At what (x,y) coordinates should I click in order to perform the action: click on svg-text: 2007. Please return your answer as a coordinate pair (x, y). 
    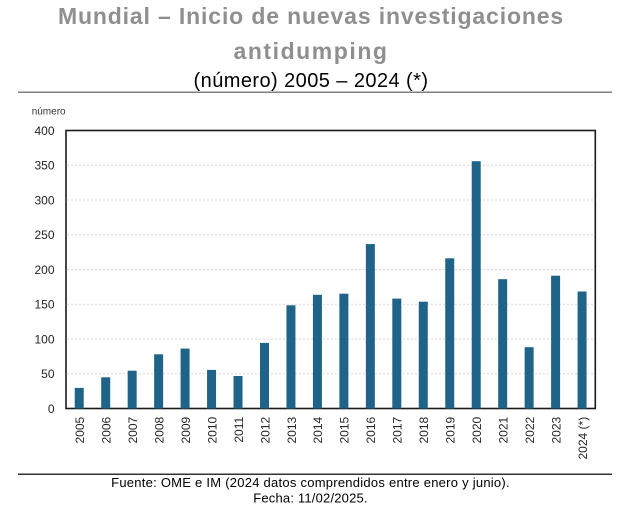
    Looking at the image, I should click on (133, 429).